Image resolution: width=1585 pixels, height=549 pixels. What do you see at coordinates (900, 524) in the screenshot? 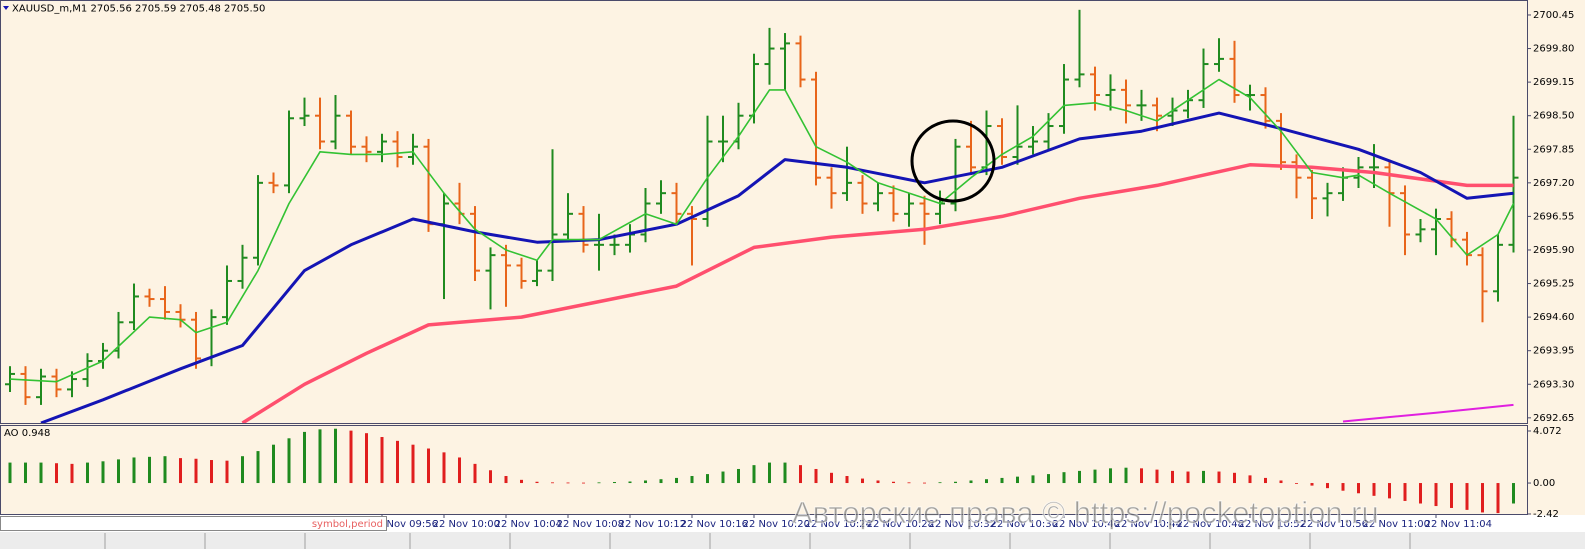
I see `time-label: 22 Nov 10:28` at bounding box center [900, 524].